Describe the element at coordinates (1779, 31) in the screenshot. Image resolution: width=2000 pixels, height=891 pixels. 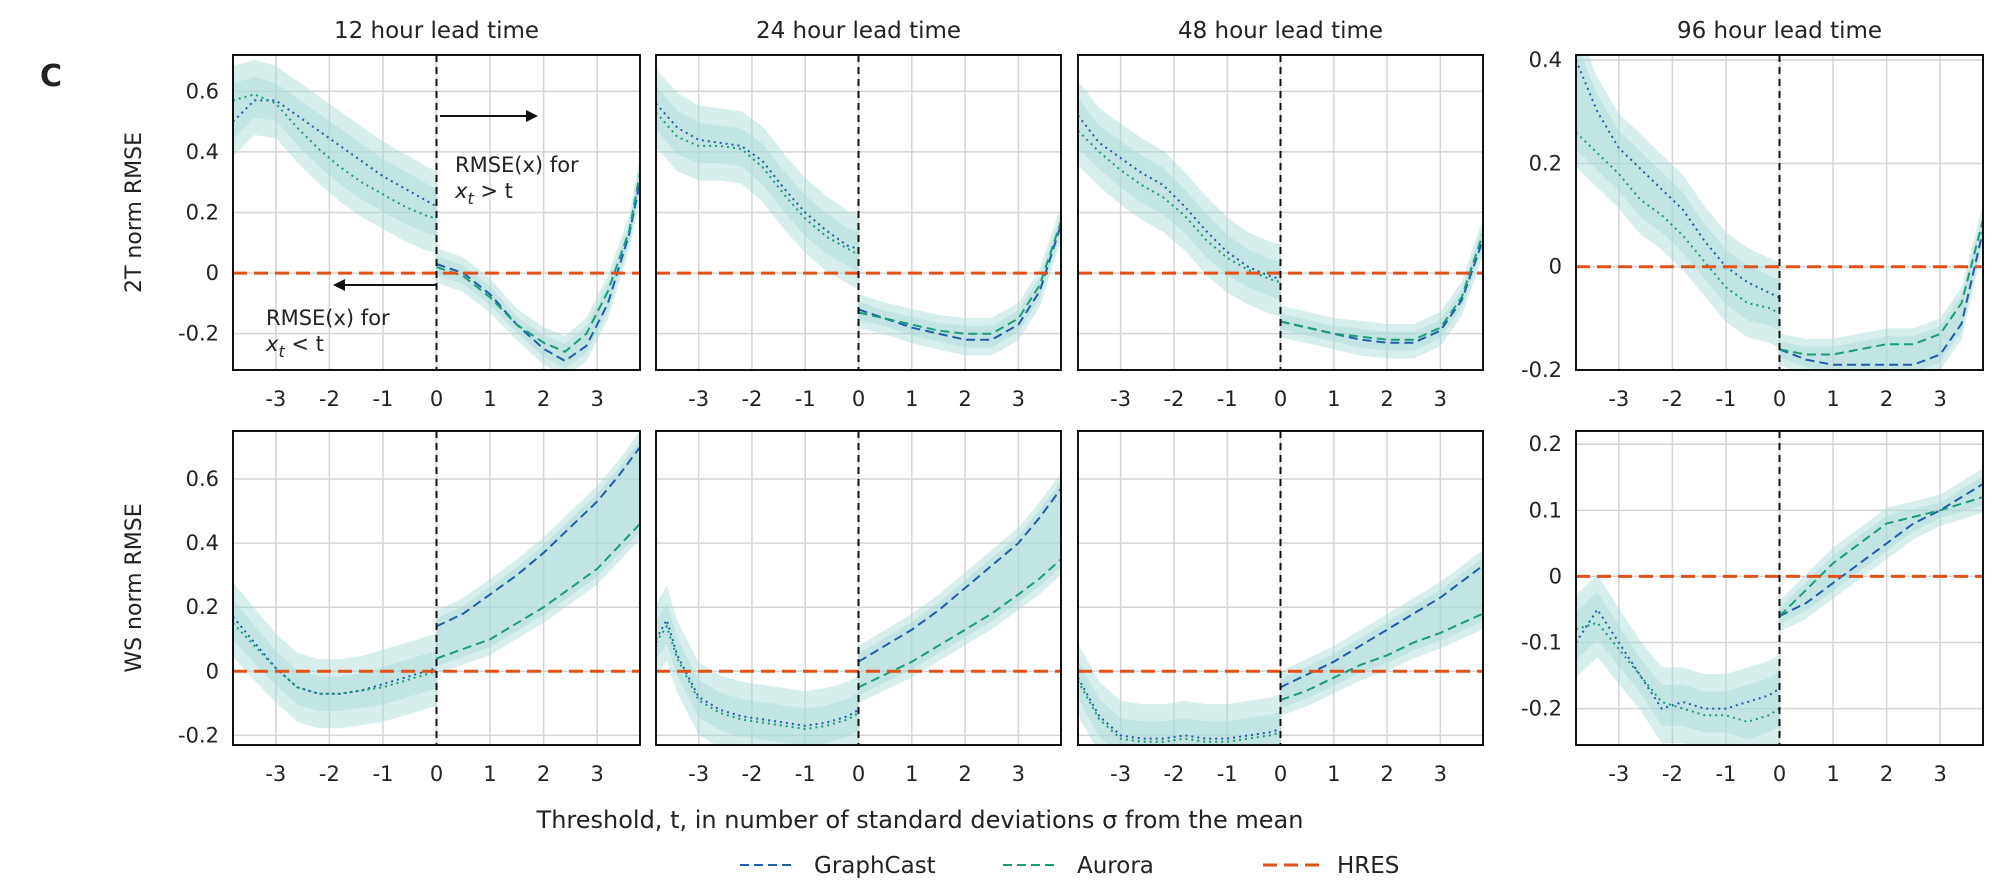
I see `panel-title: 96 hour lead time` at that location.